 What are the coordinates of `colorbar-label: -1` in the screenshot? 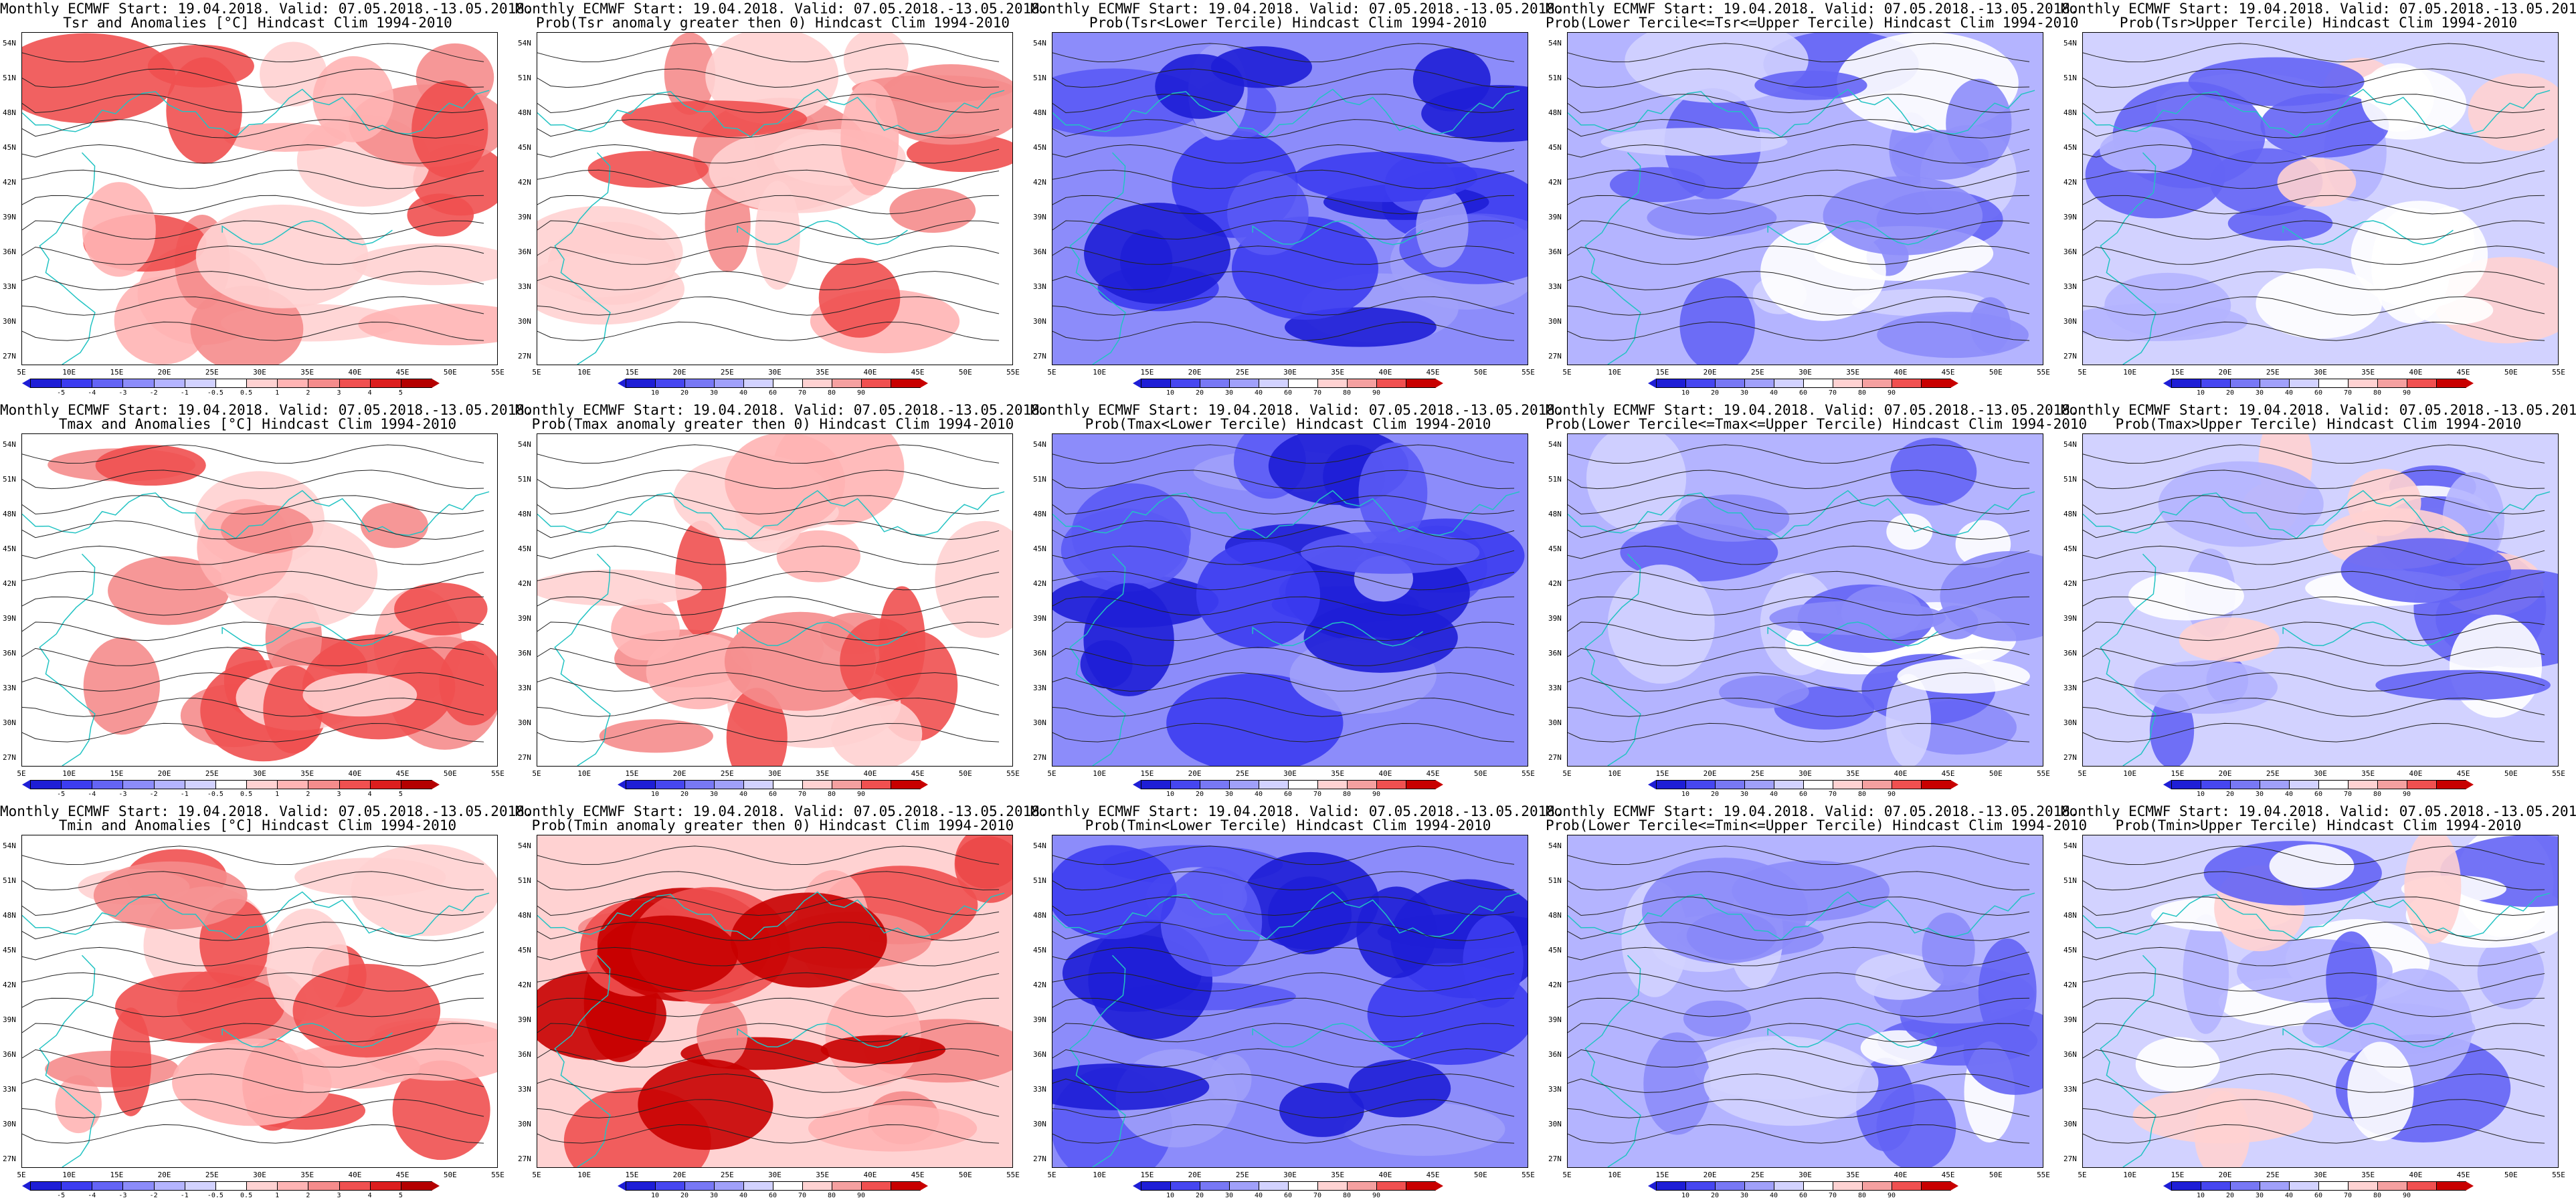 It's located at (185, 794).